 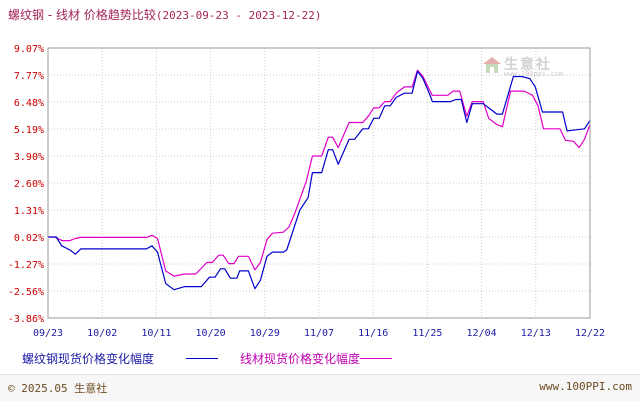 What do you see at coordinates (211, 333) in the screenshot?
I see `x-tick-label: 10/20` at bounding box center [211, 333].